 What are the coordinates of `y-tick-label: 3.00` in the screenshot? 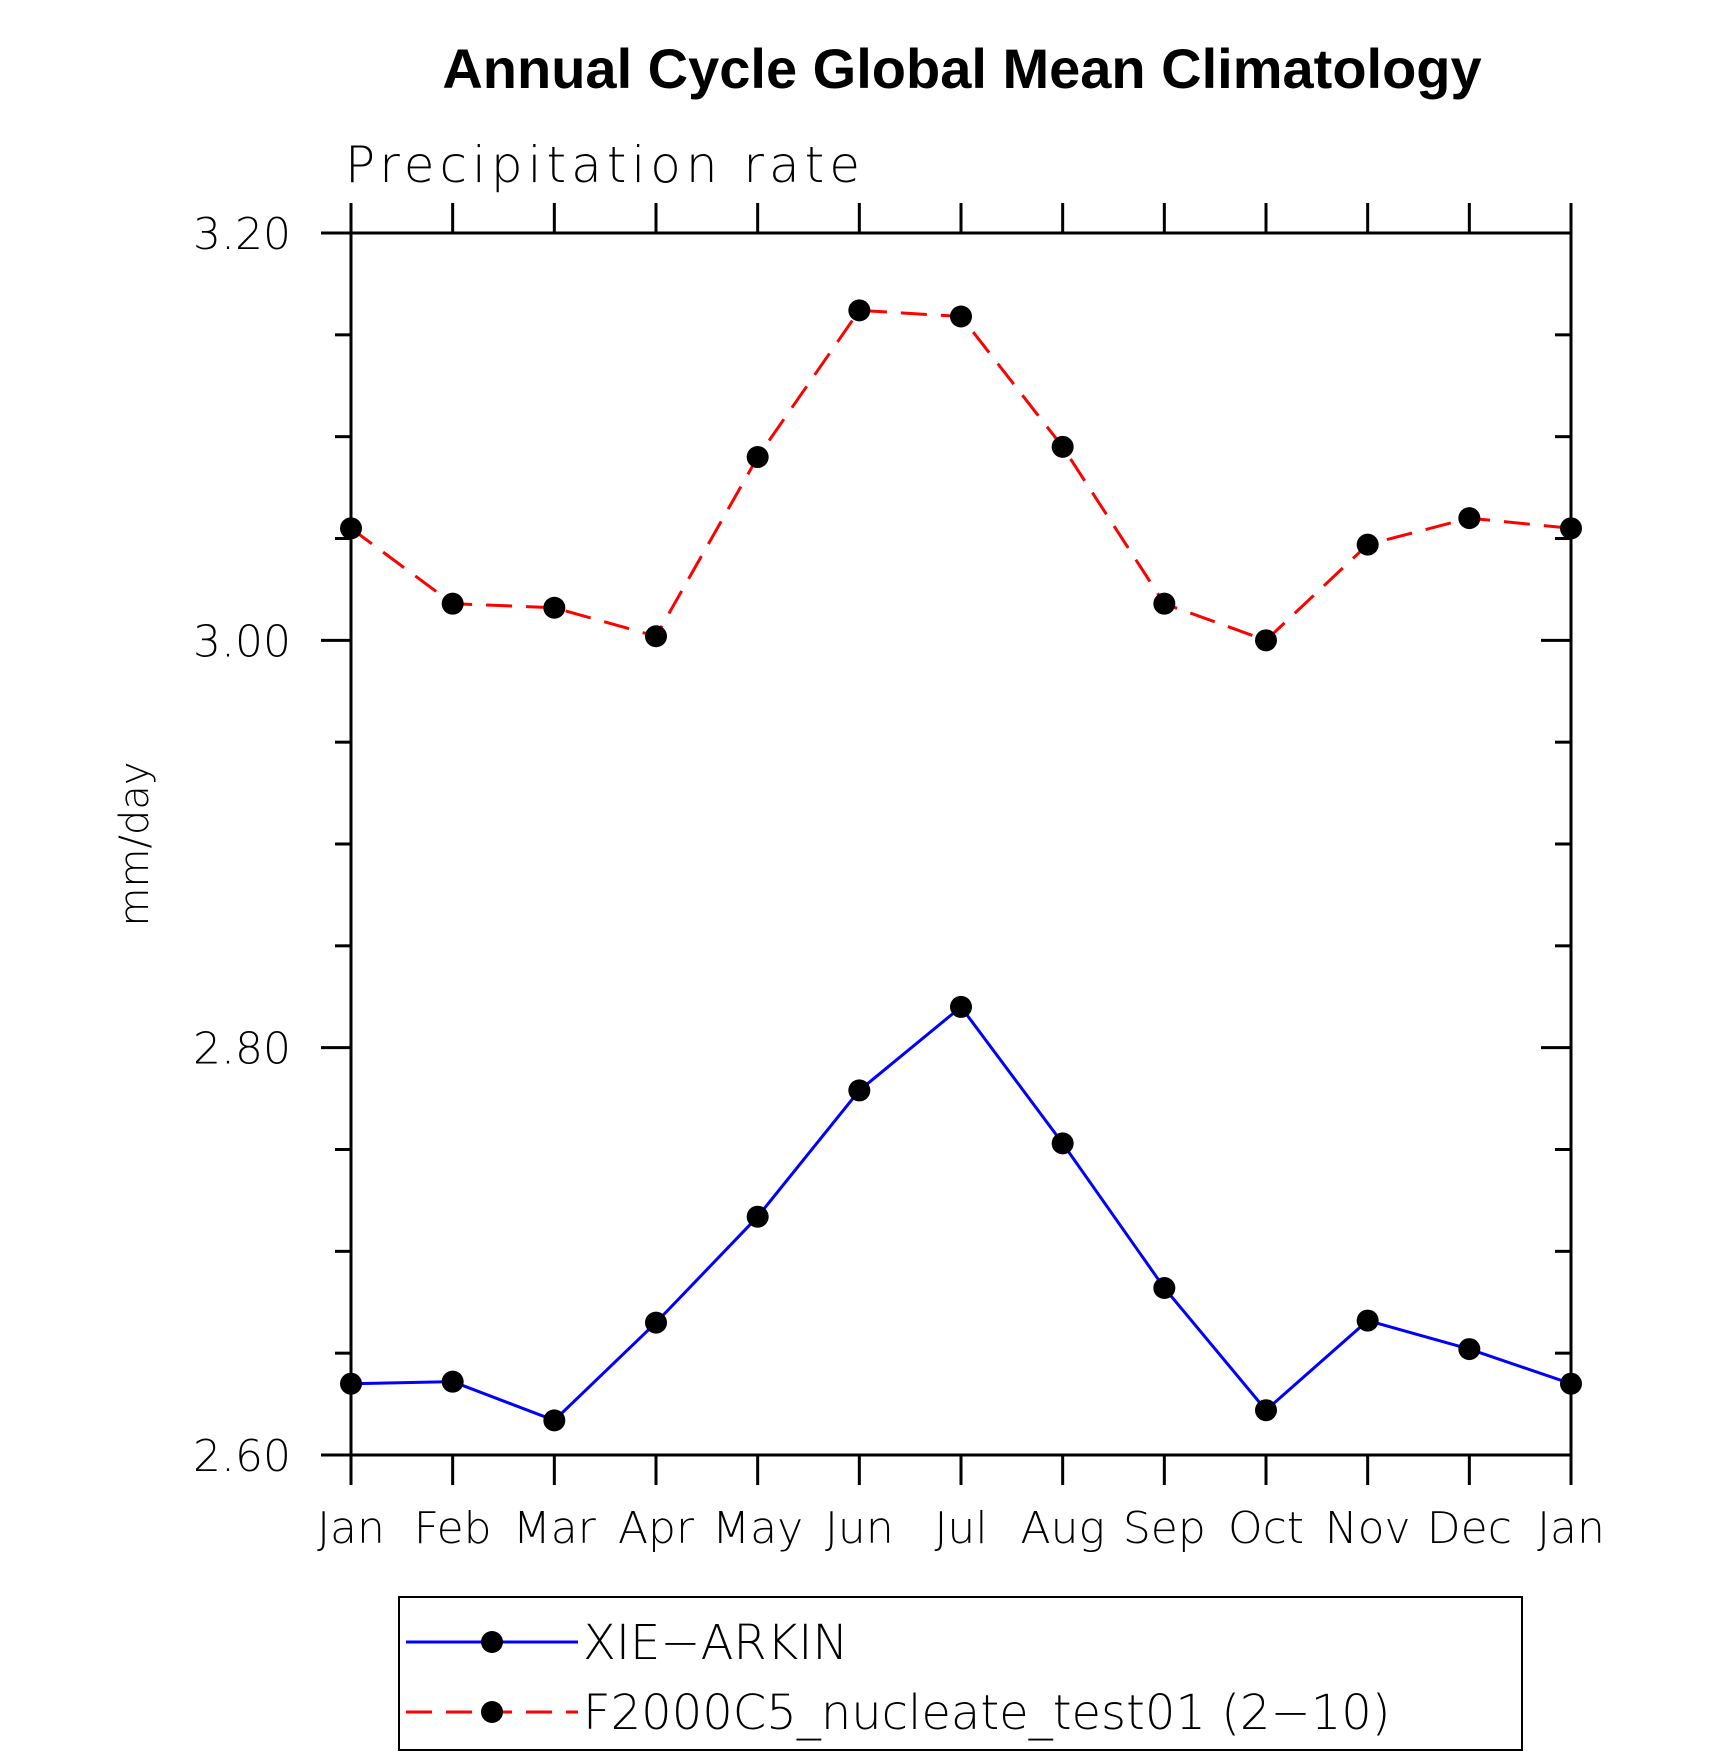 It's located at (242, 641).